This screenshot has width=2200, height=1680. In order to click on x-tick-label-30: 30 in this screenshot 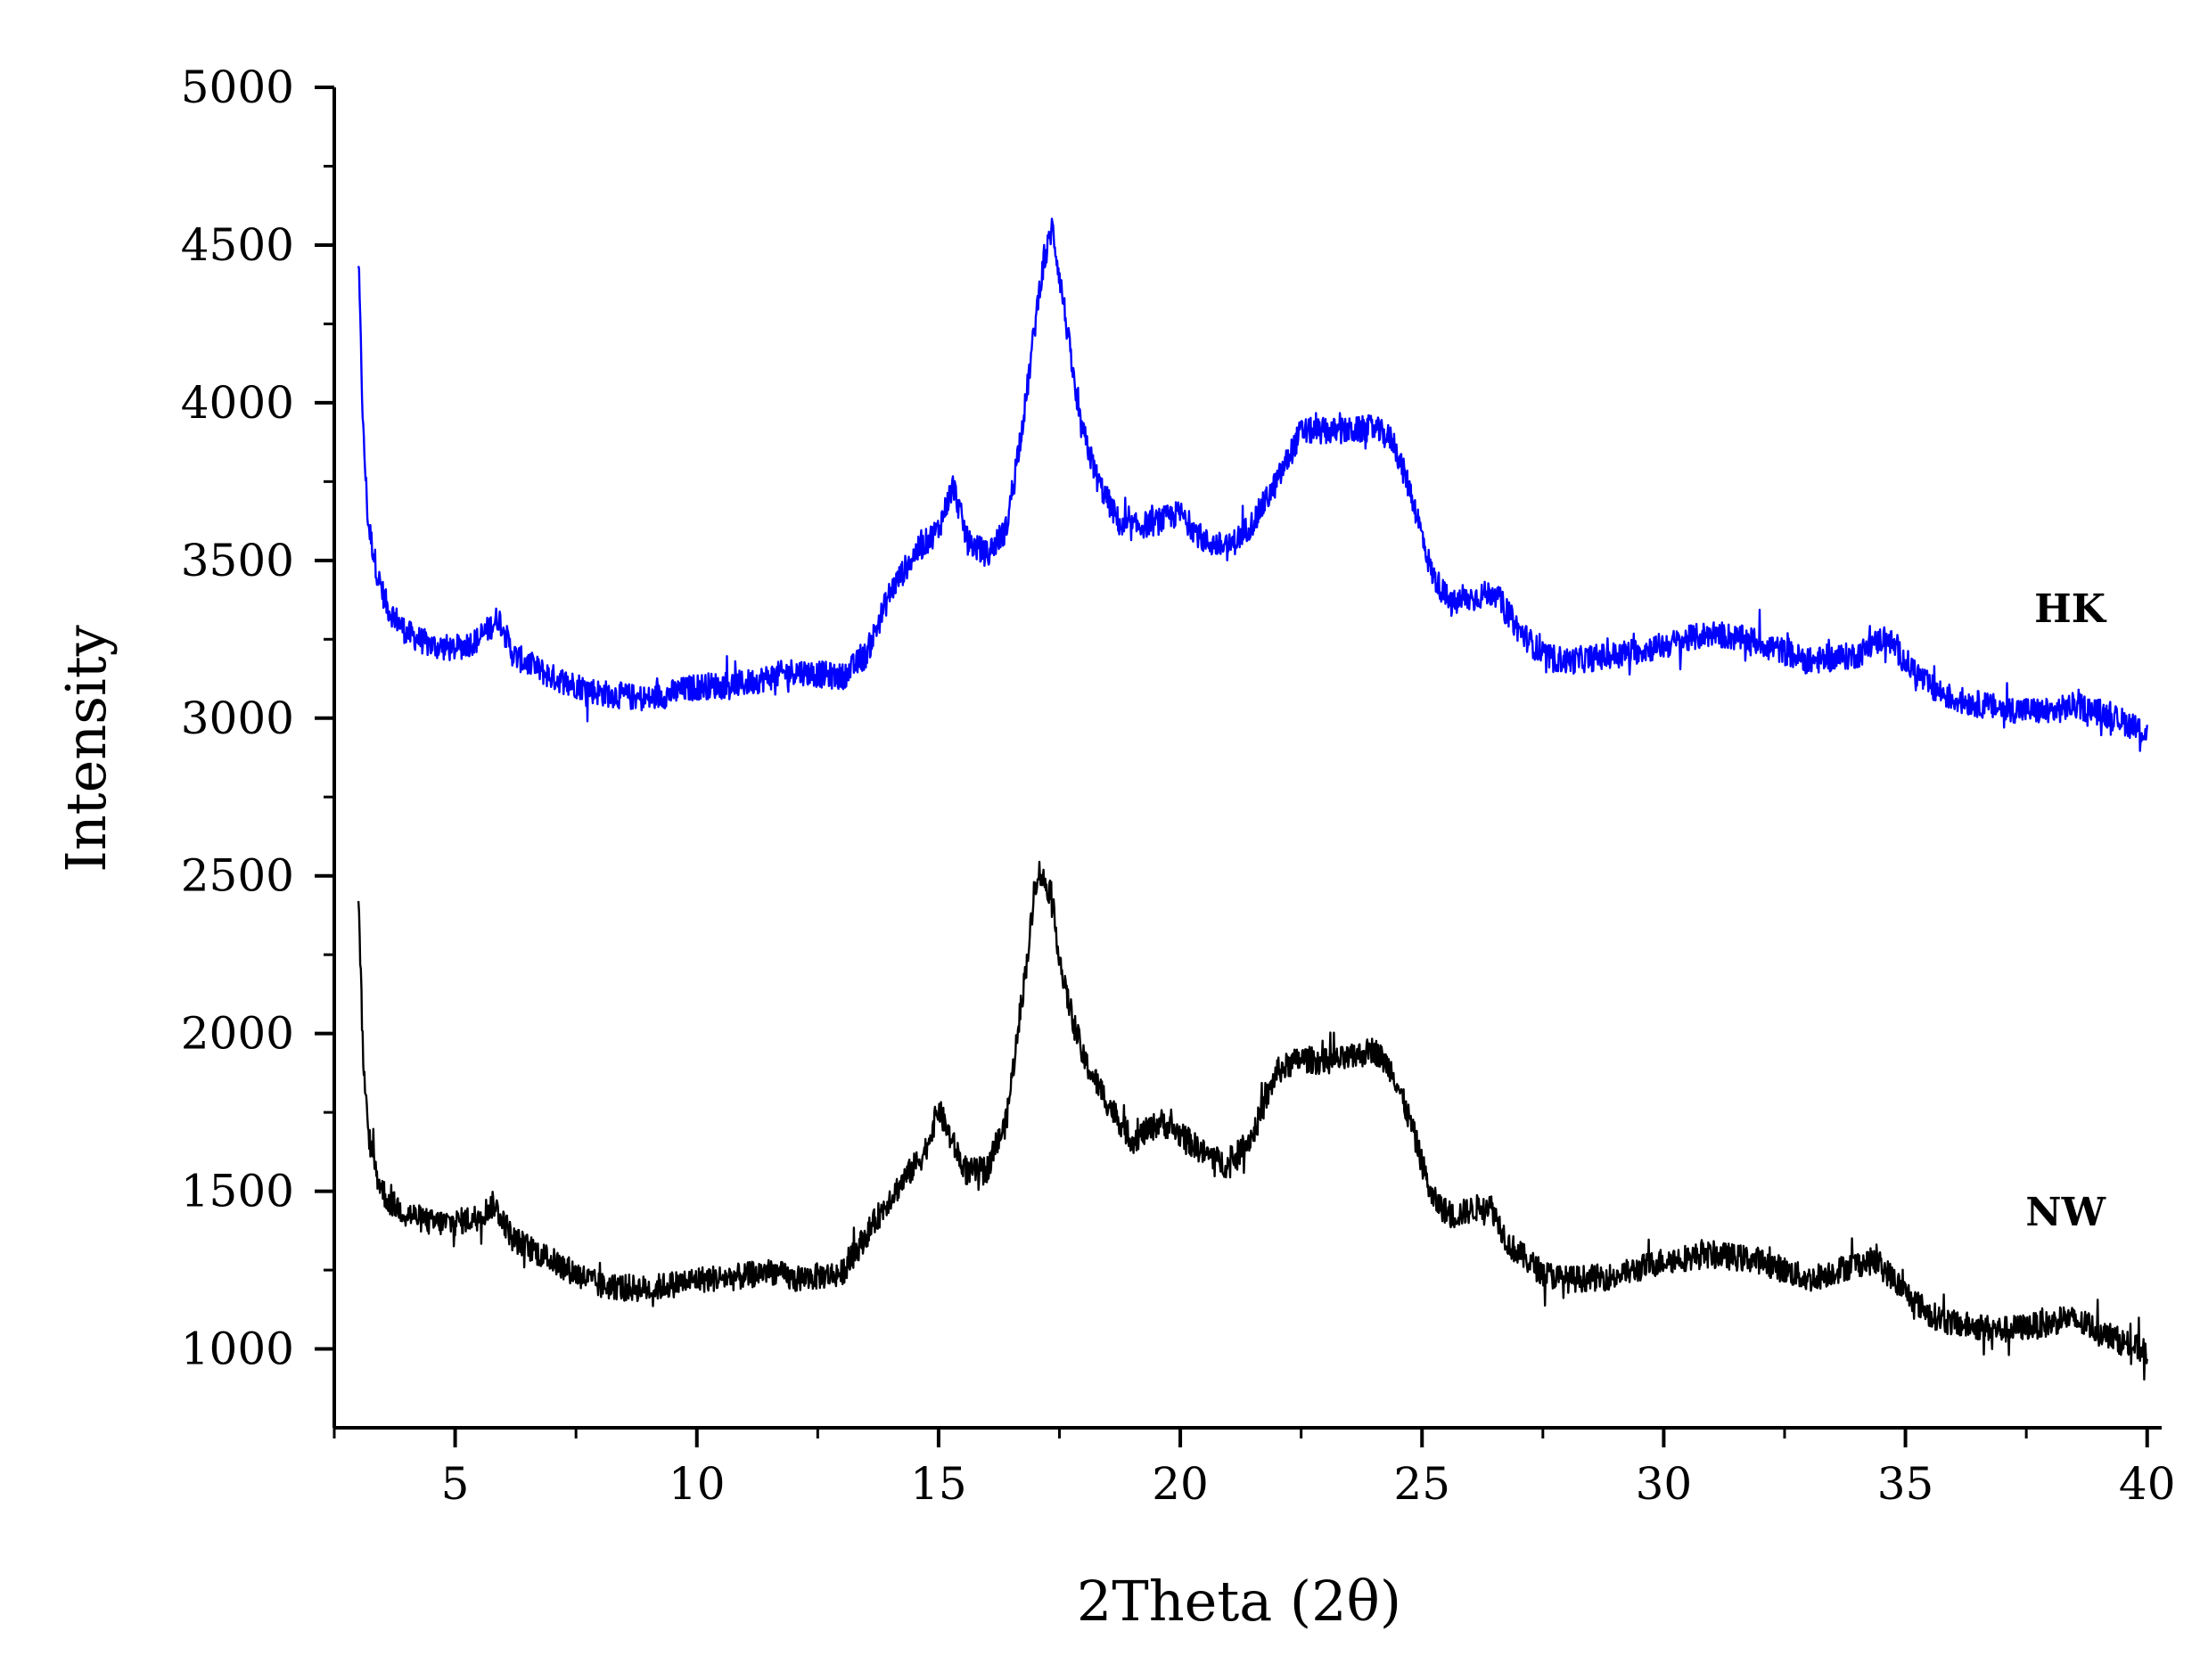, I will do `click(1664, 1484)`.